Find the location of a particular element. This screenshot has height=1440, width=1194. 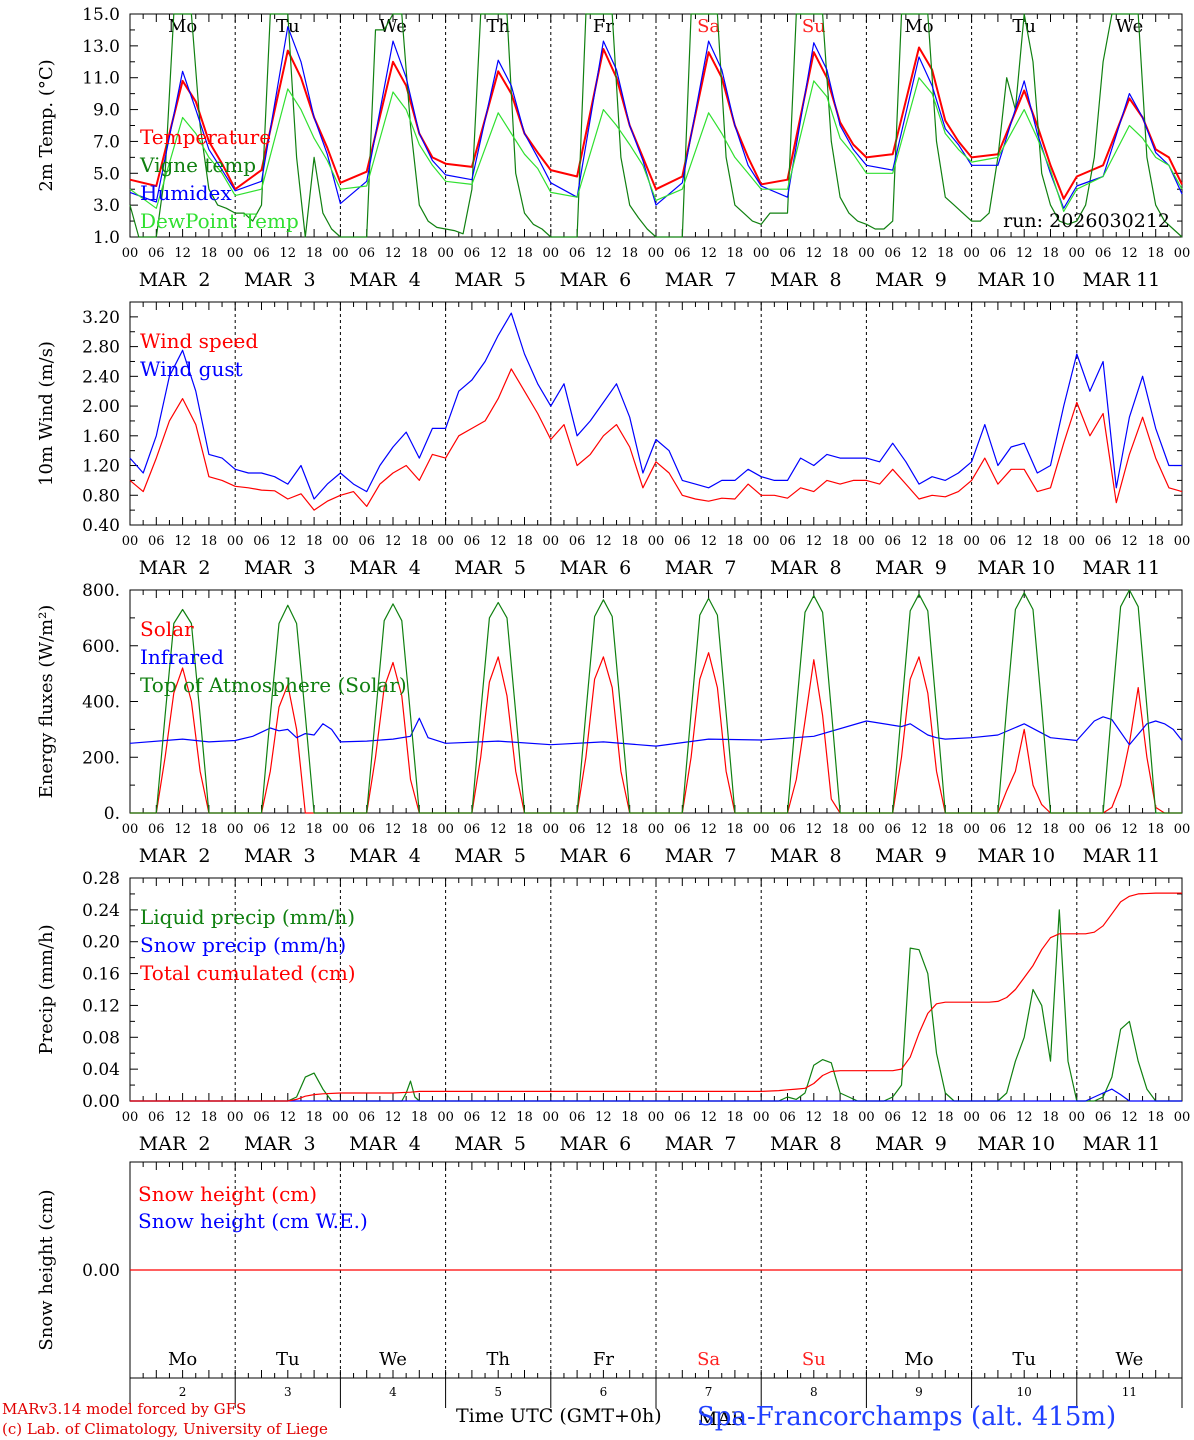

energy-date-label: MAR 6 is located at coordinates (596, 856).